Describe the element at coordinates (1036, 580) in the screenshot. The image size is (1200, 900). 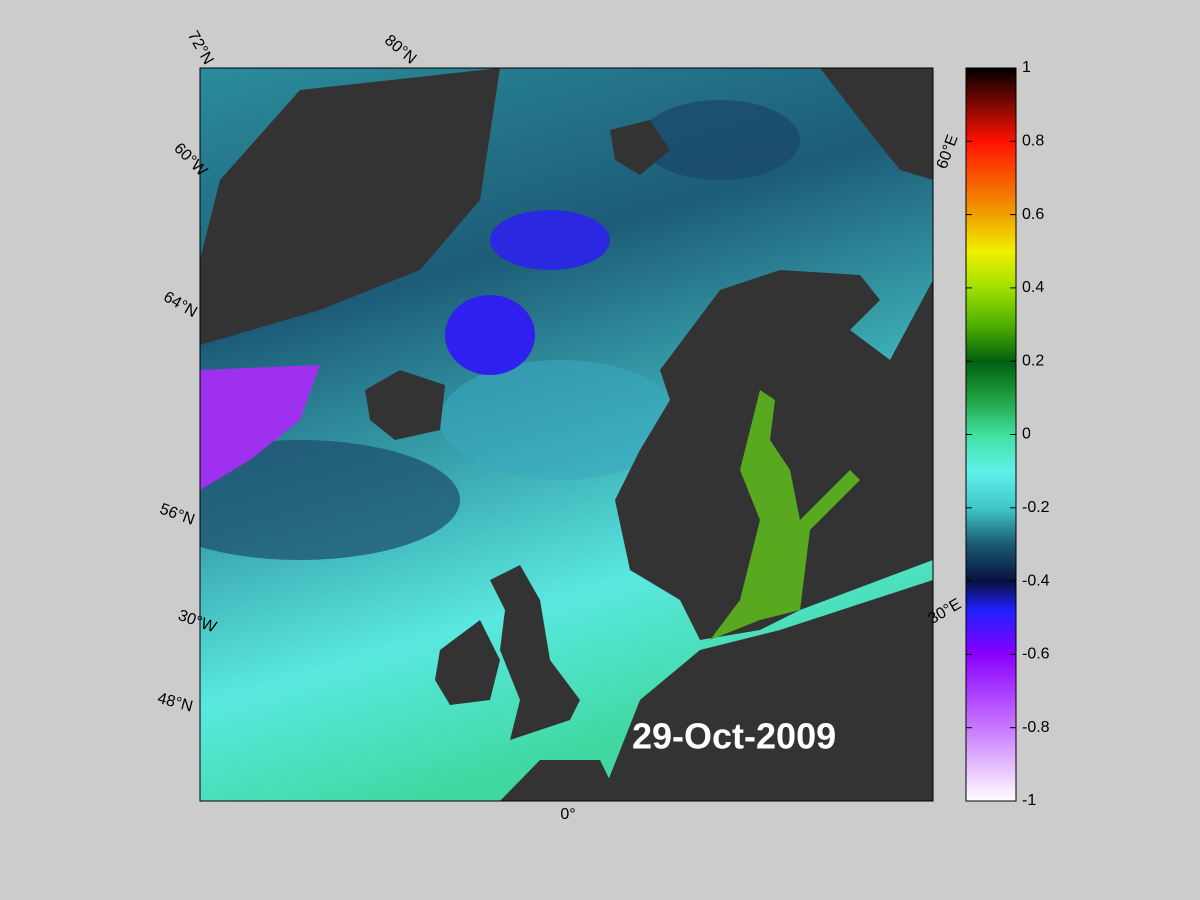
I see `colorbar-tick-label: -0.4` at that location.